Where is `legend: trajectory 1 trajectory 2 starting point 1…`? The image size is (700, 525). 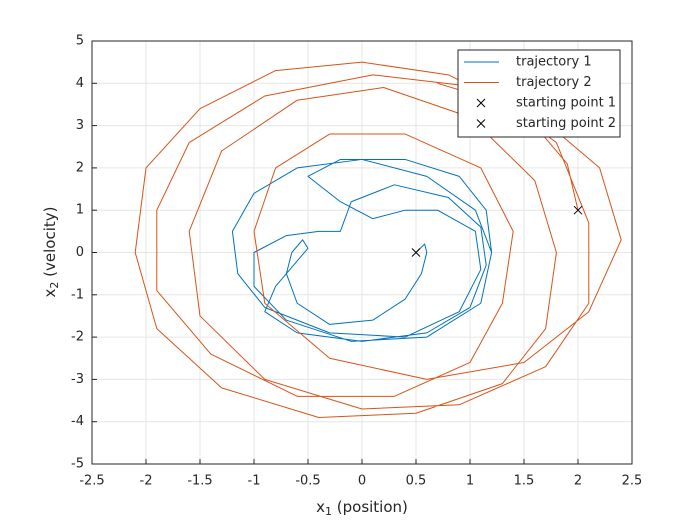 legend: trajectory 1 trajectory 2 starting point 1… is located at coordinates (539, 93).